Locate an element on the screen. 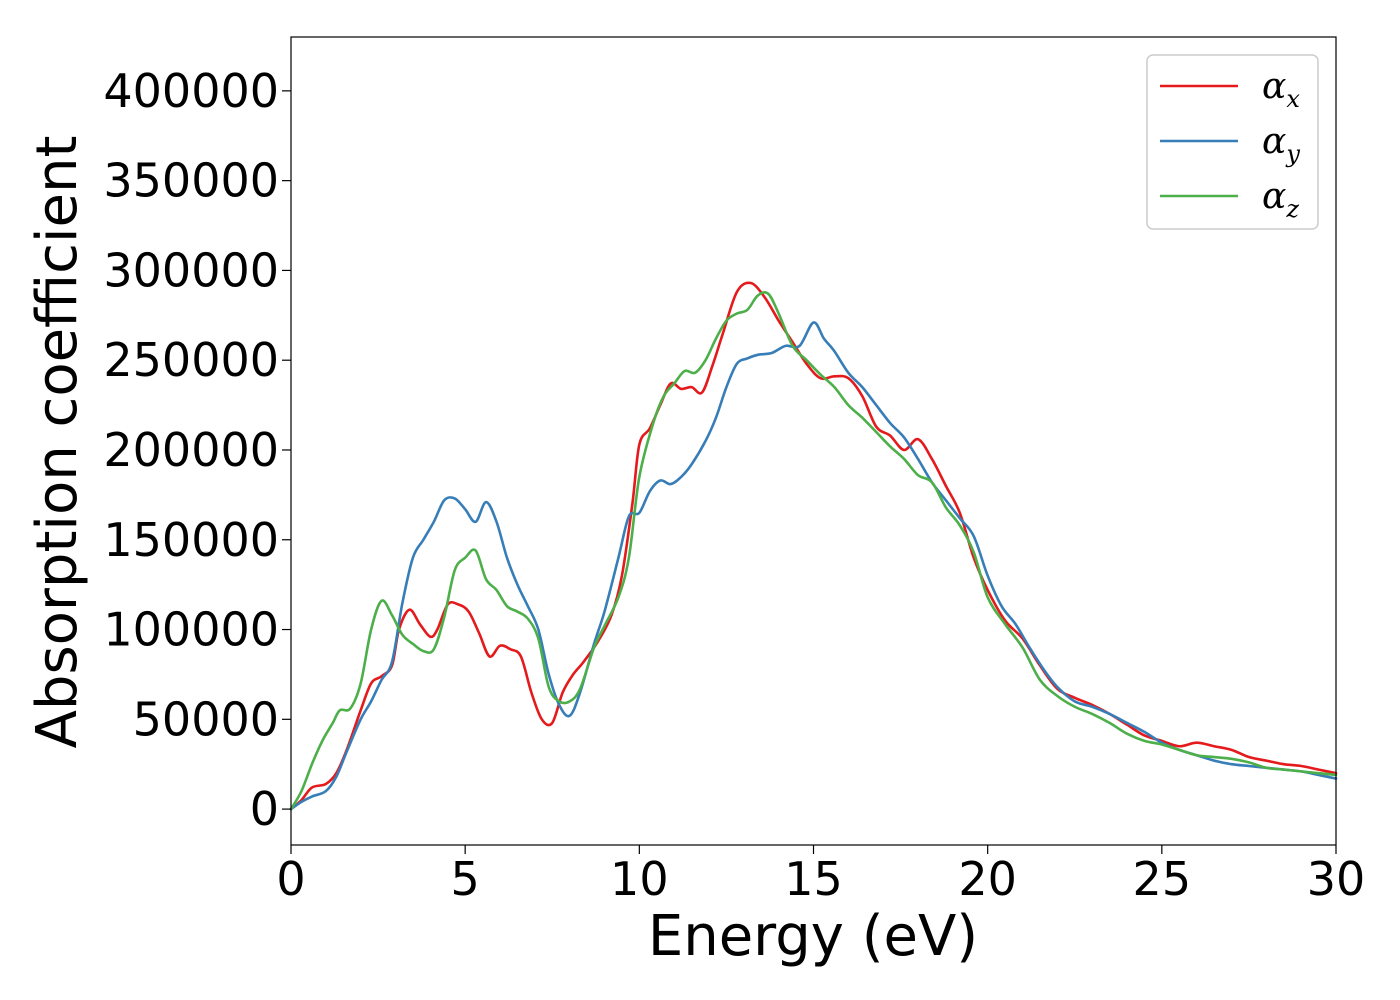  x-tick-label: 5 is located at coordinates (465, 879).